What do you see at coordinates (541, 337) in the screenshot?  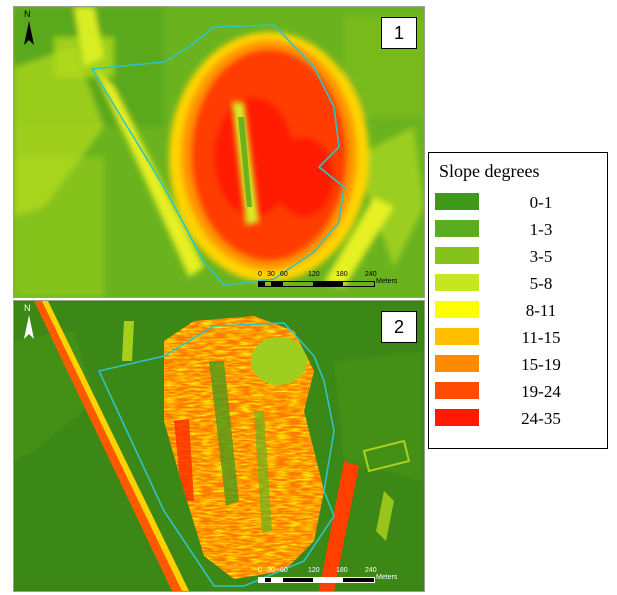 I see `legend-label: 11-15` at bounding box center [541, 337].